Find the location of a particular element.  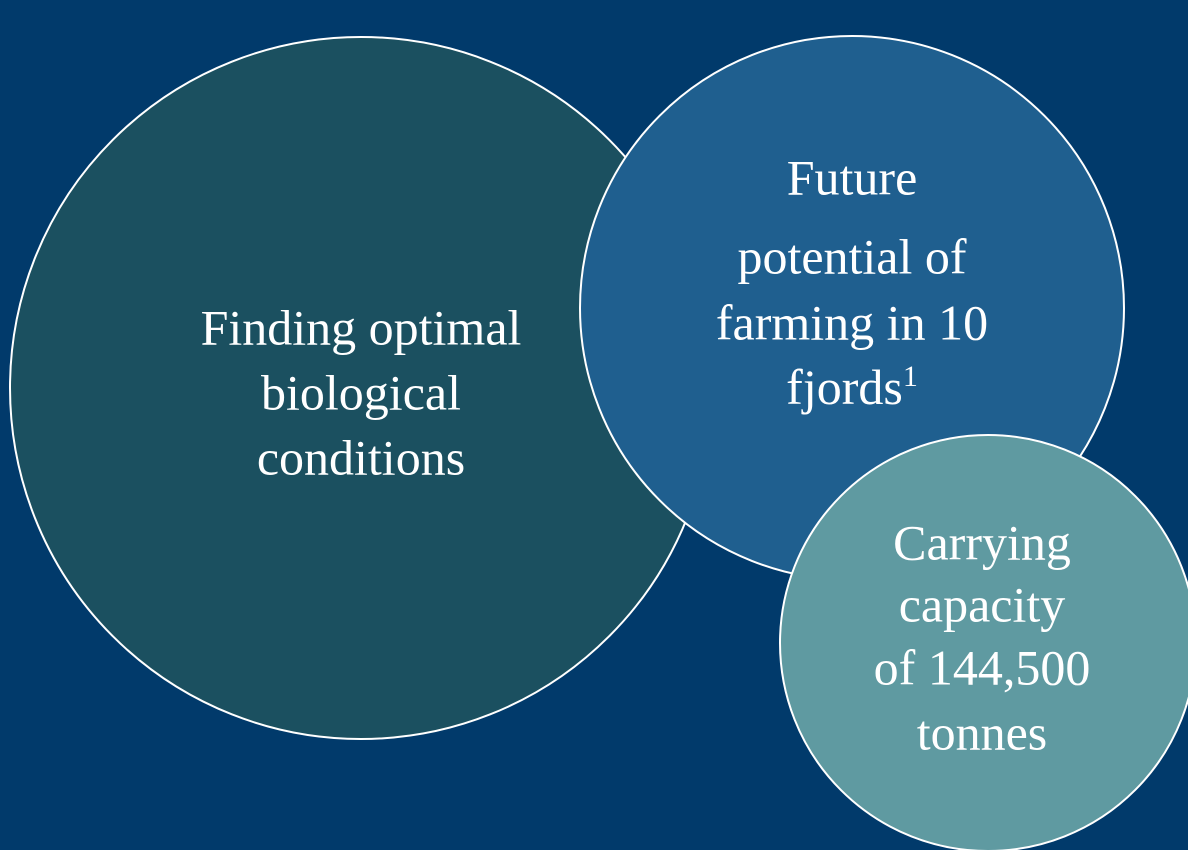

label-line: conditions is located at coordinates (361, 457).